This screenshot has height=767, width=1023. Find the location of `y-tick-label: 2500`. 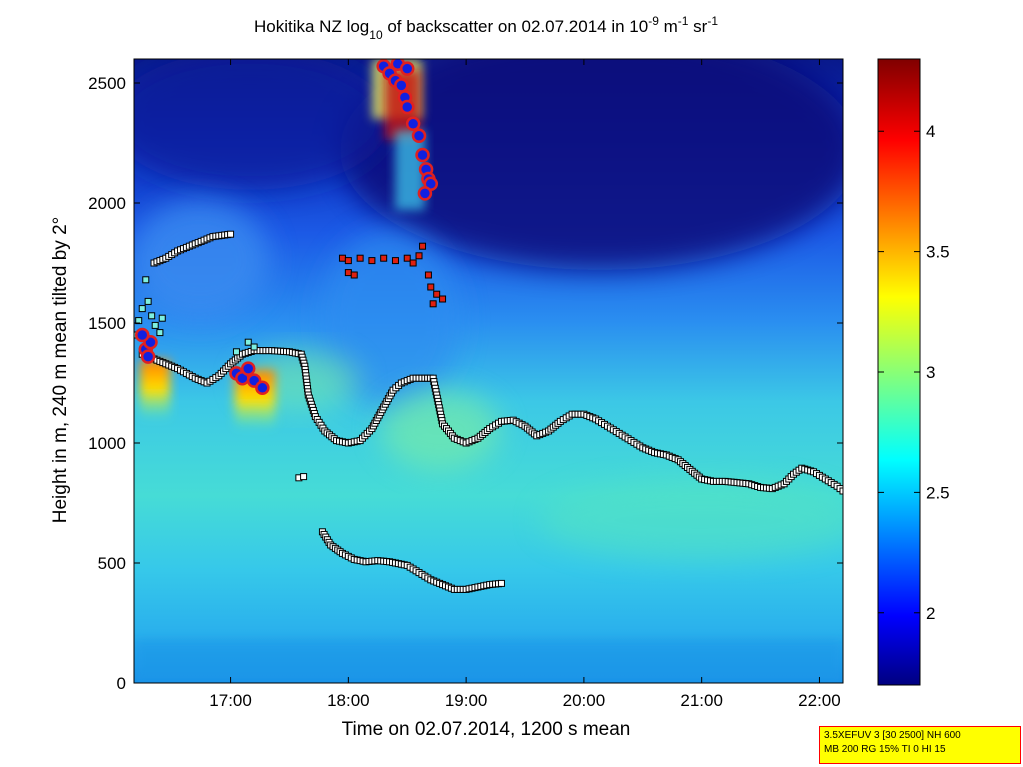

y-tick-label: 2500 is located at coordinates (107, 83).